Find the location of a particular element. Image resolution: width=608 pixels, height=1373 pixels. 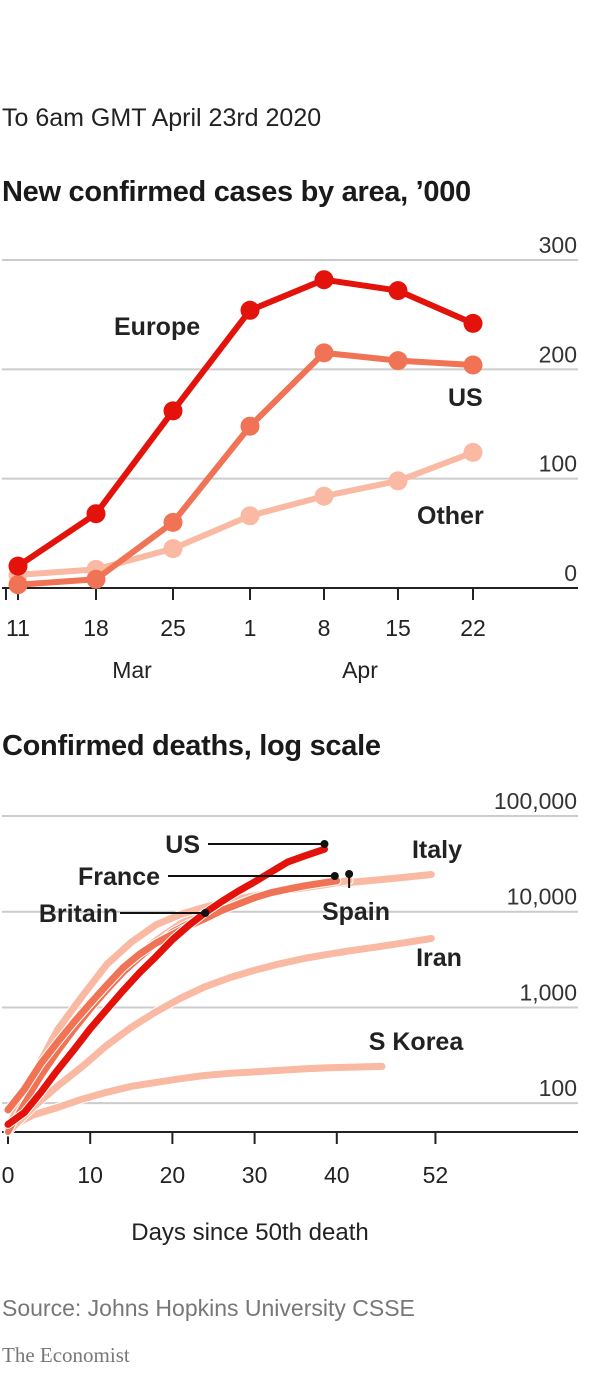

x-axis-title: Days since 50th death is located at coordinates (249, 1232).